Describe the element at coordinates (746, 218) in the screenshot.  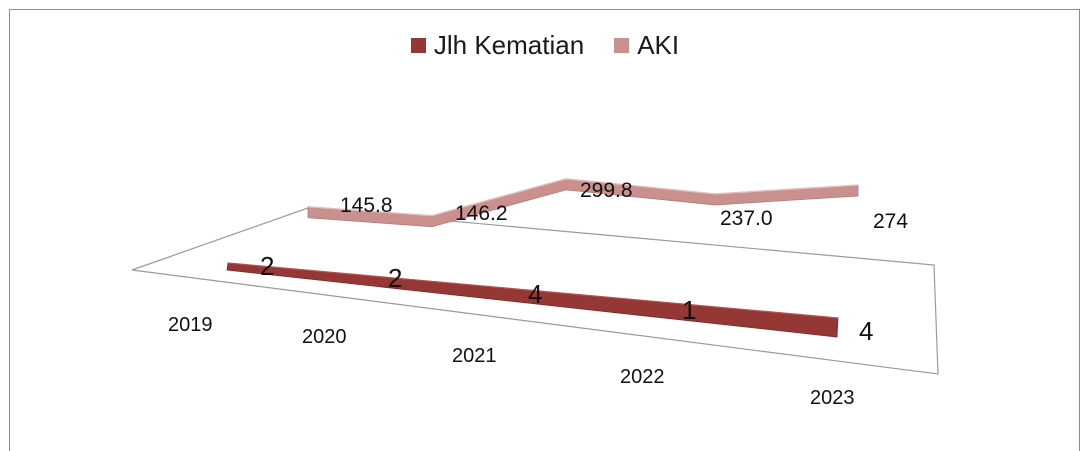
I see `aki-data-label: 237.0` at that location.